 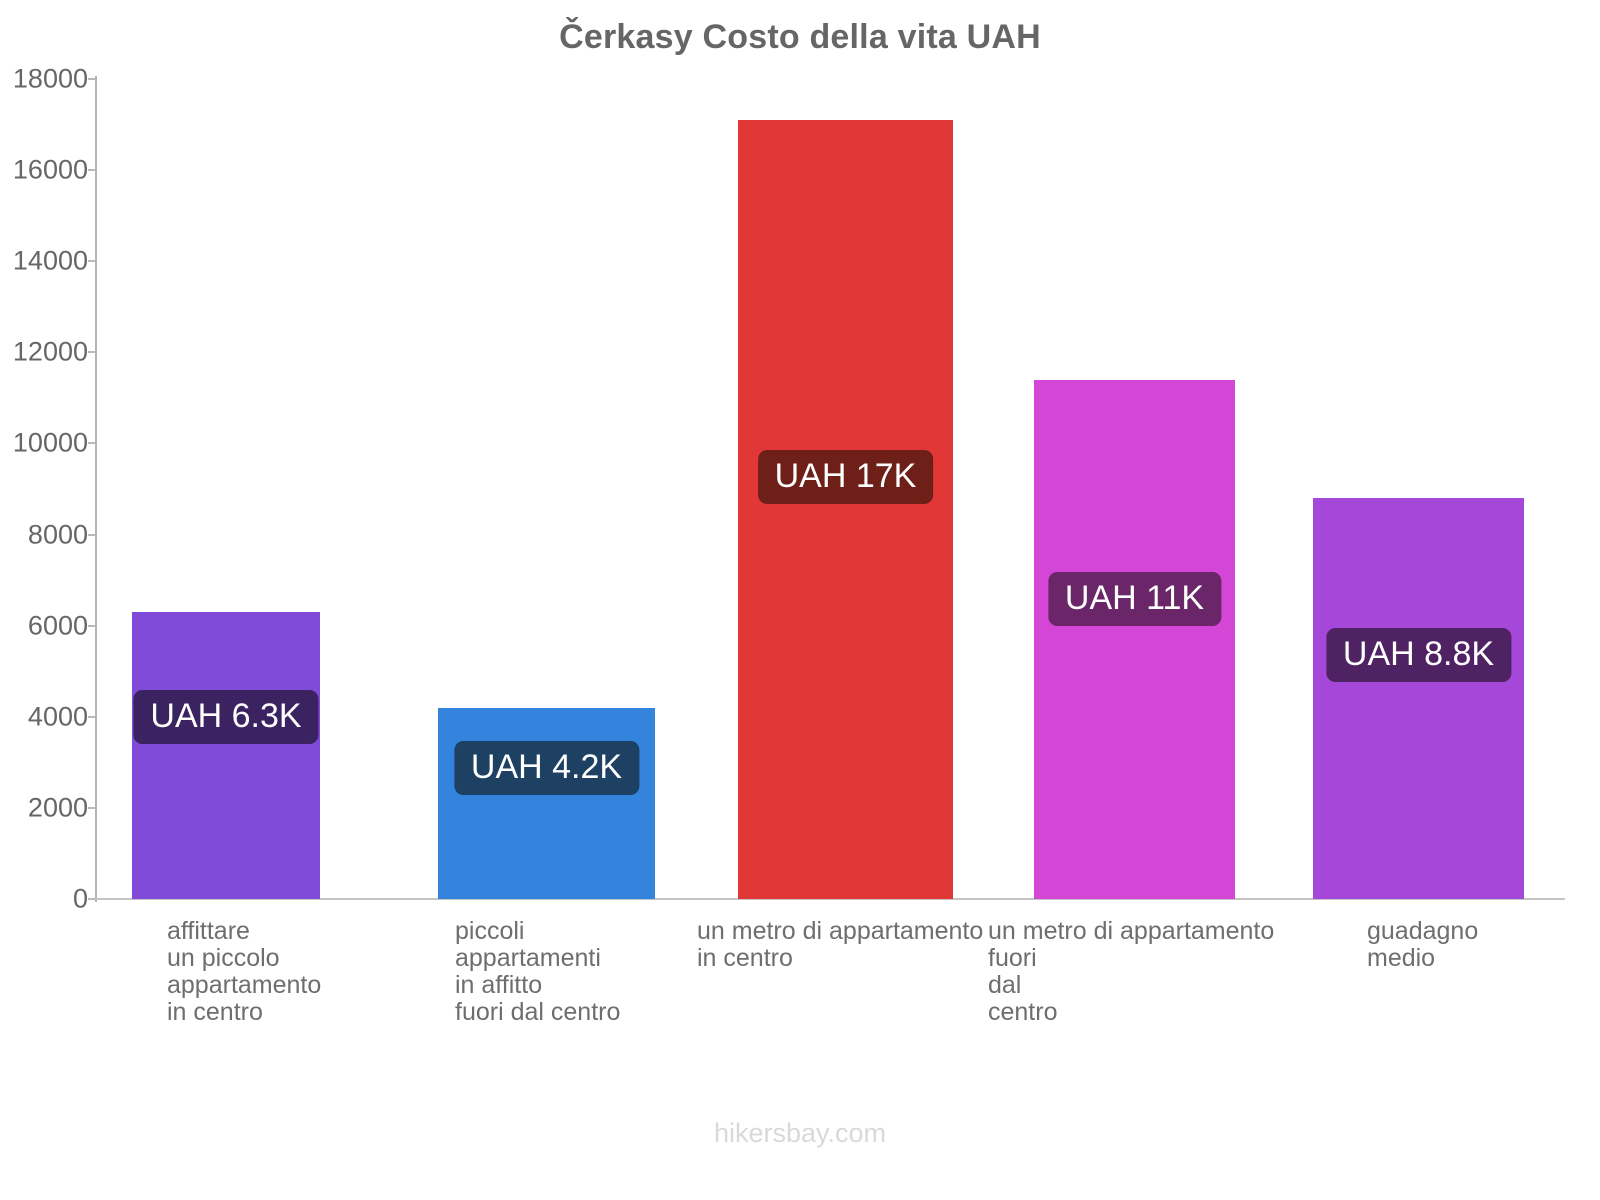 What do you see at coordinates (845, 509) in the screenshot?
I see `bar: UAH 17K` at bounding box center [845, 509].